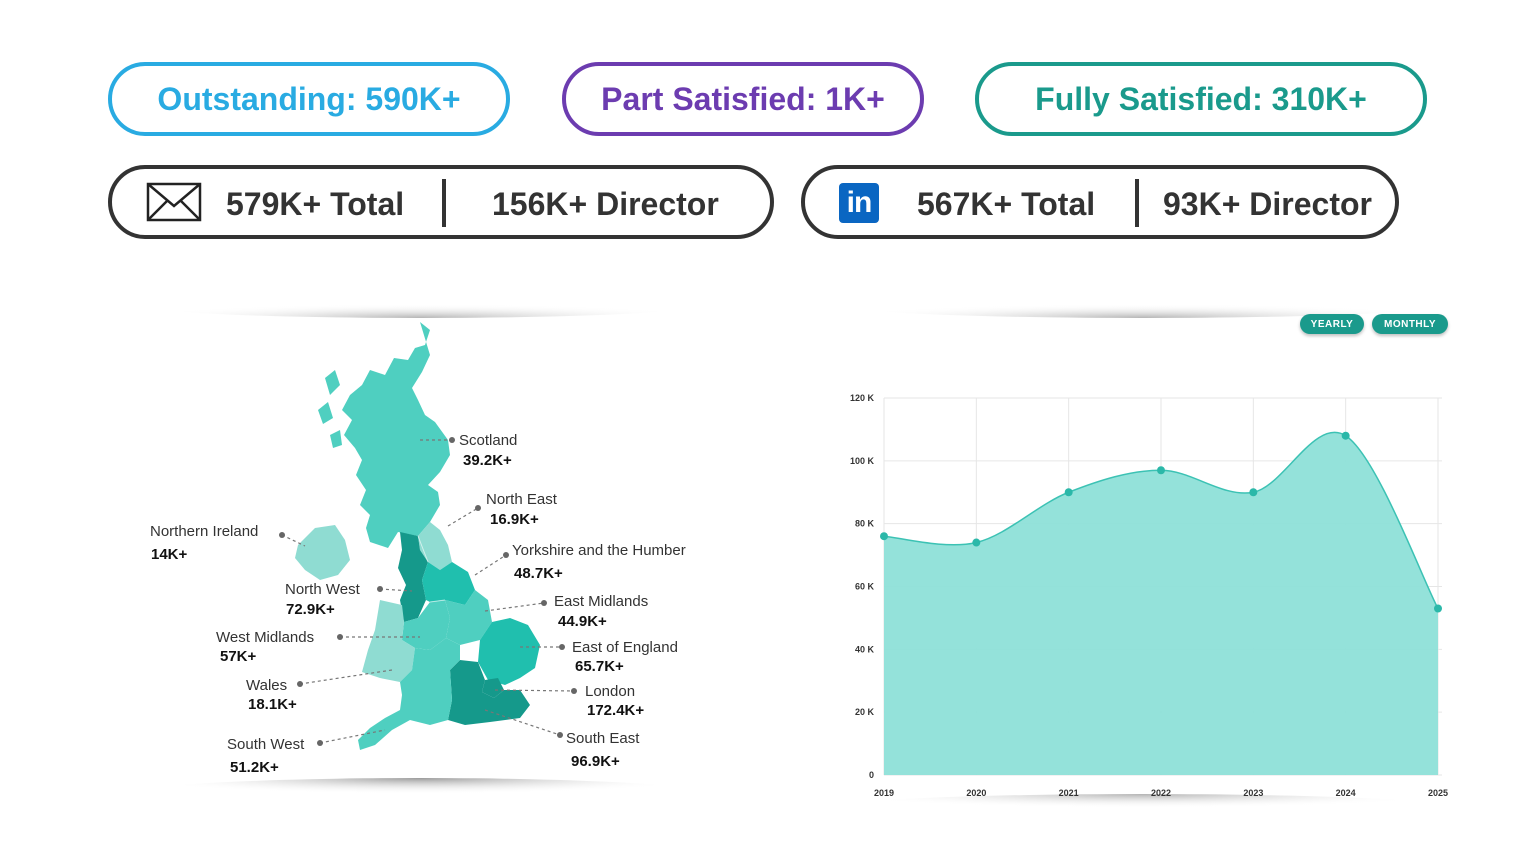  Describe the element at coordinates (605, 204) in the screenshot. I see `email-director: 156K+ Director` at that location.